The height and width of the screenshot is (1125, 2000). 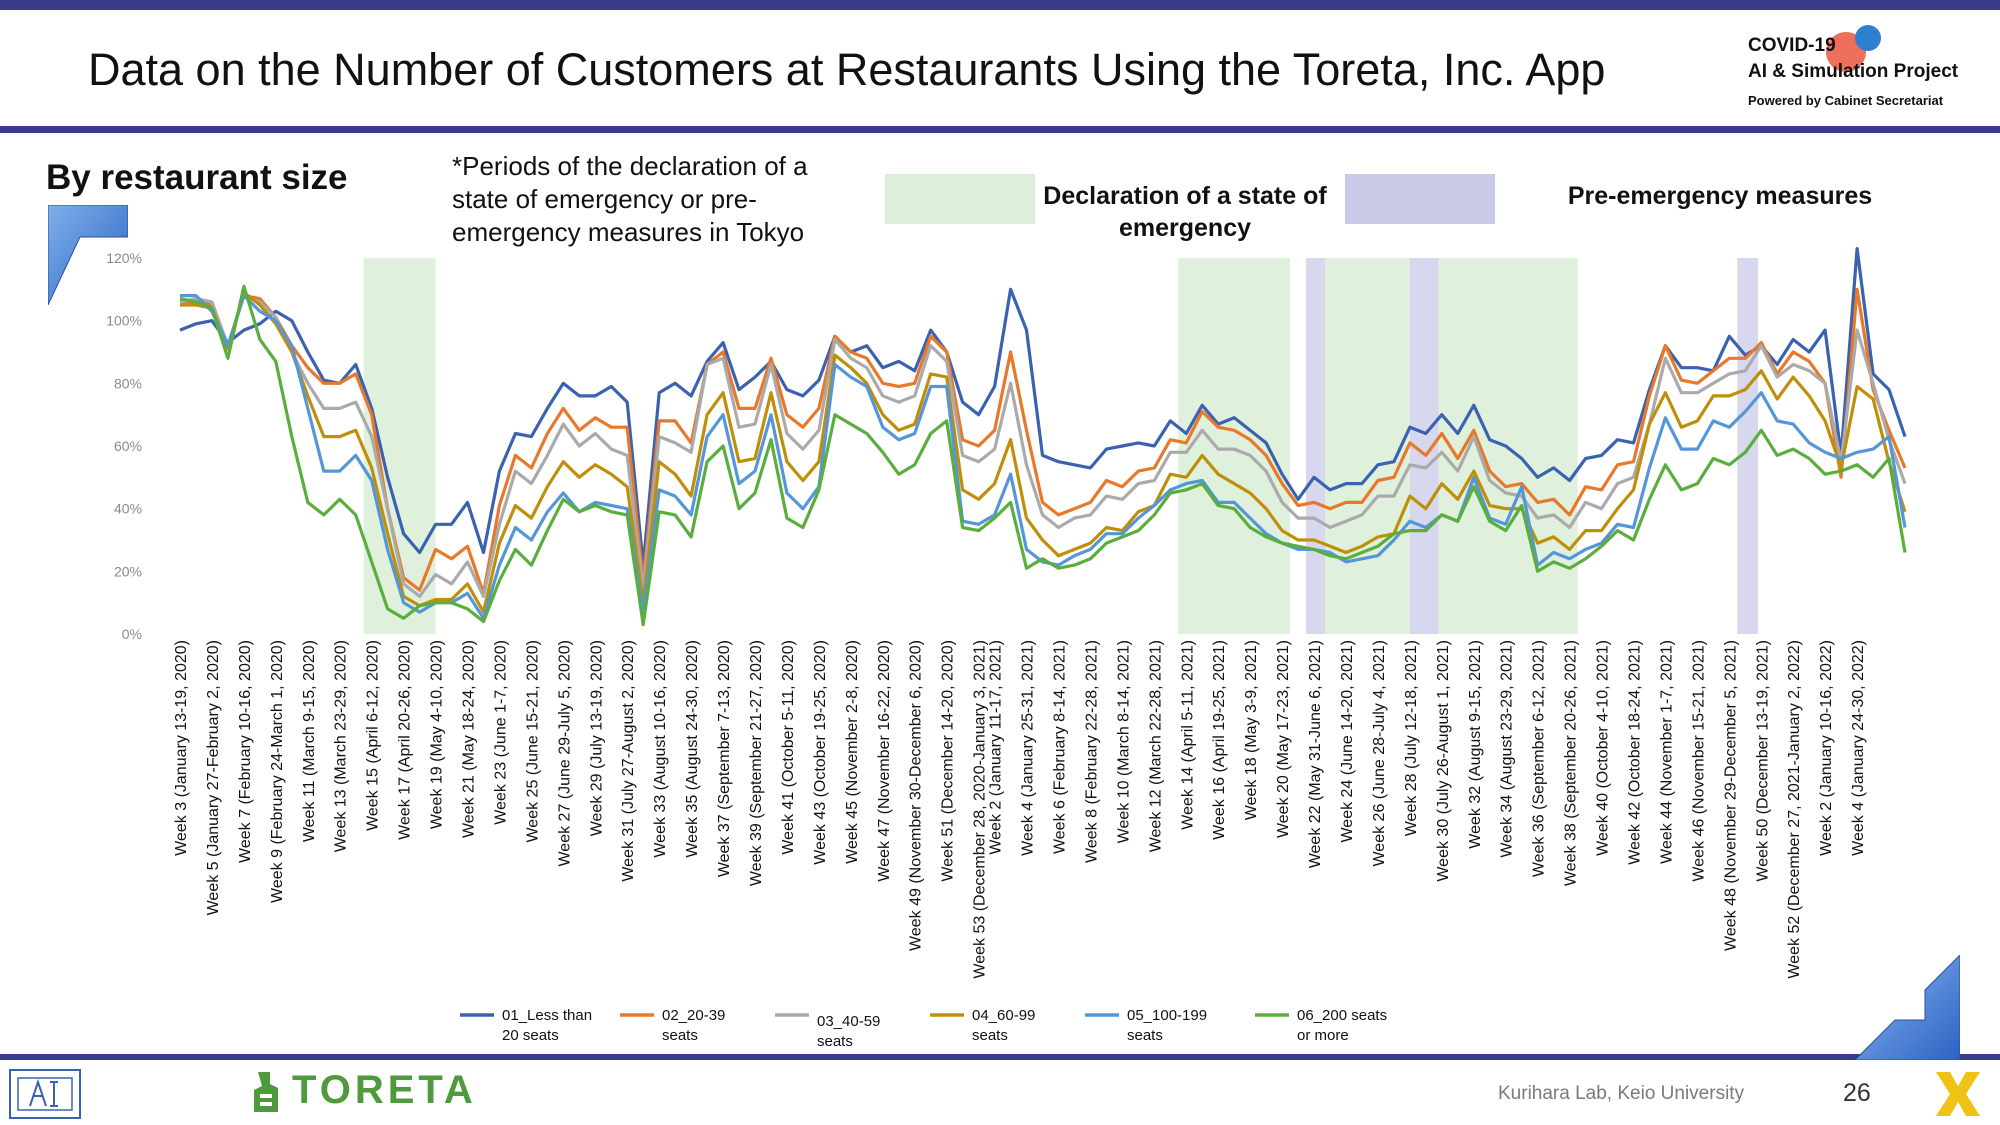 What do you see at coordinates (45, 1094) in the screenshot?
I see `keio-lab-logo` at bounding box center [45, 1094].